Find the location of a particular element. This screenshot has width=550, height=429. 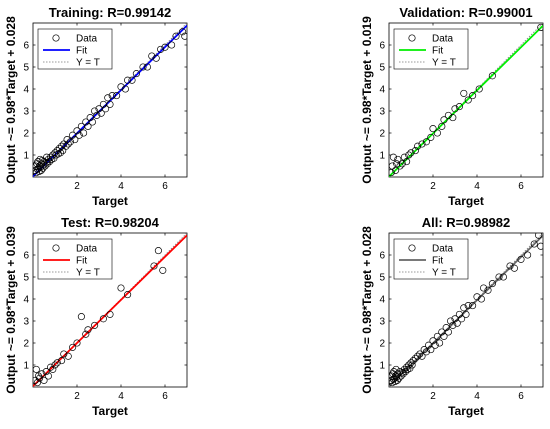

y-tick-label: 2 is located at coordinates (382, 134).